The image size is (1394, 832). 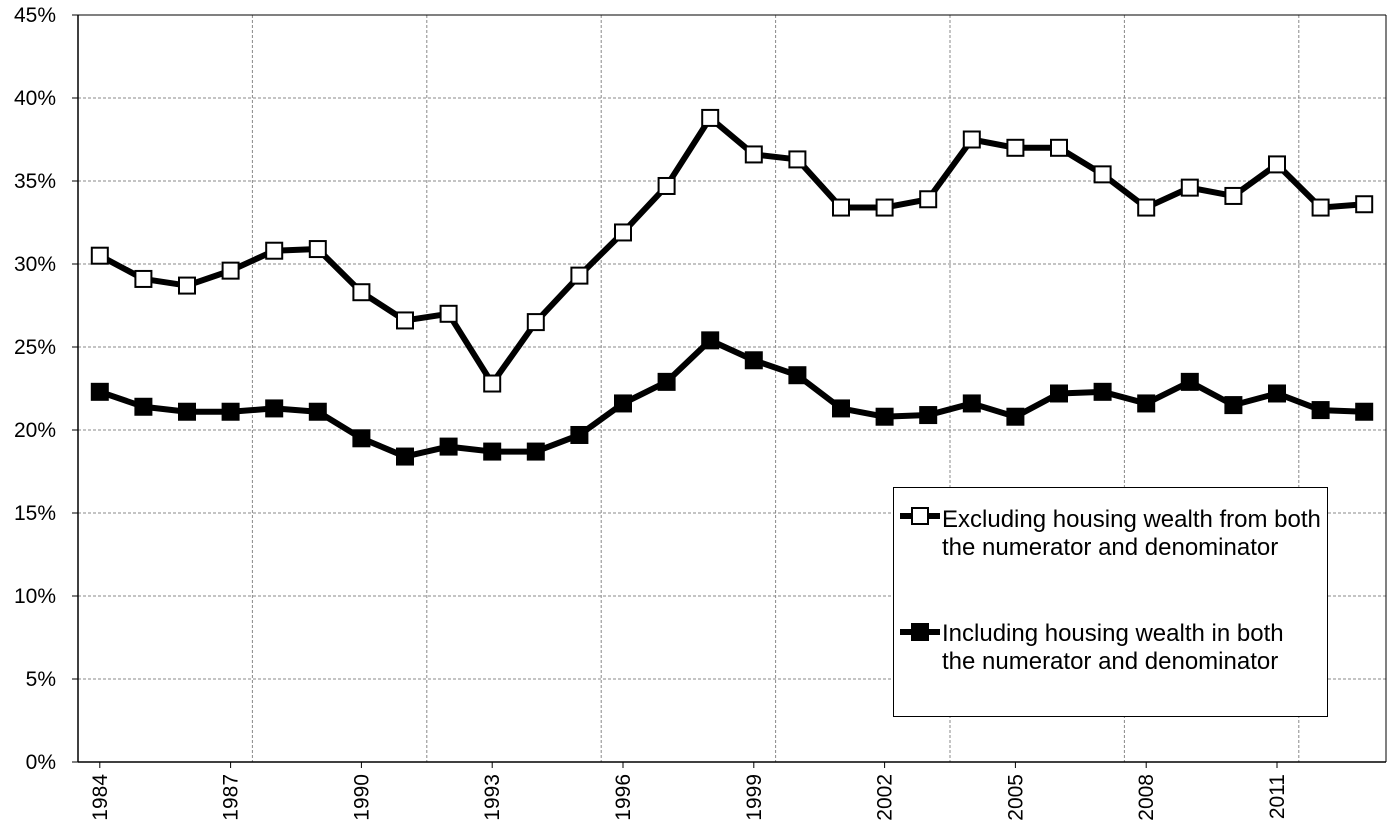 What do you see at coordinates (100, 797) in the screenshot?
I see `x-tick-label: 1984` at bounding box center [100, 797].